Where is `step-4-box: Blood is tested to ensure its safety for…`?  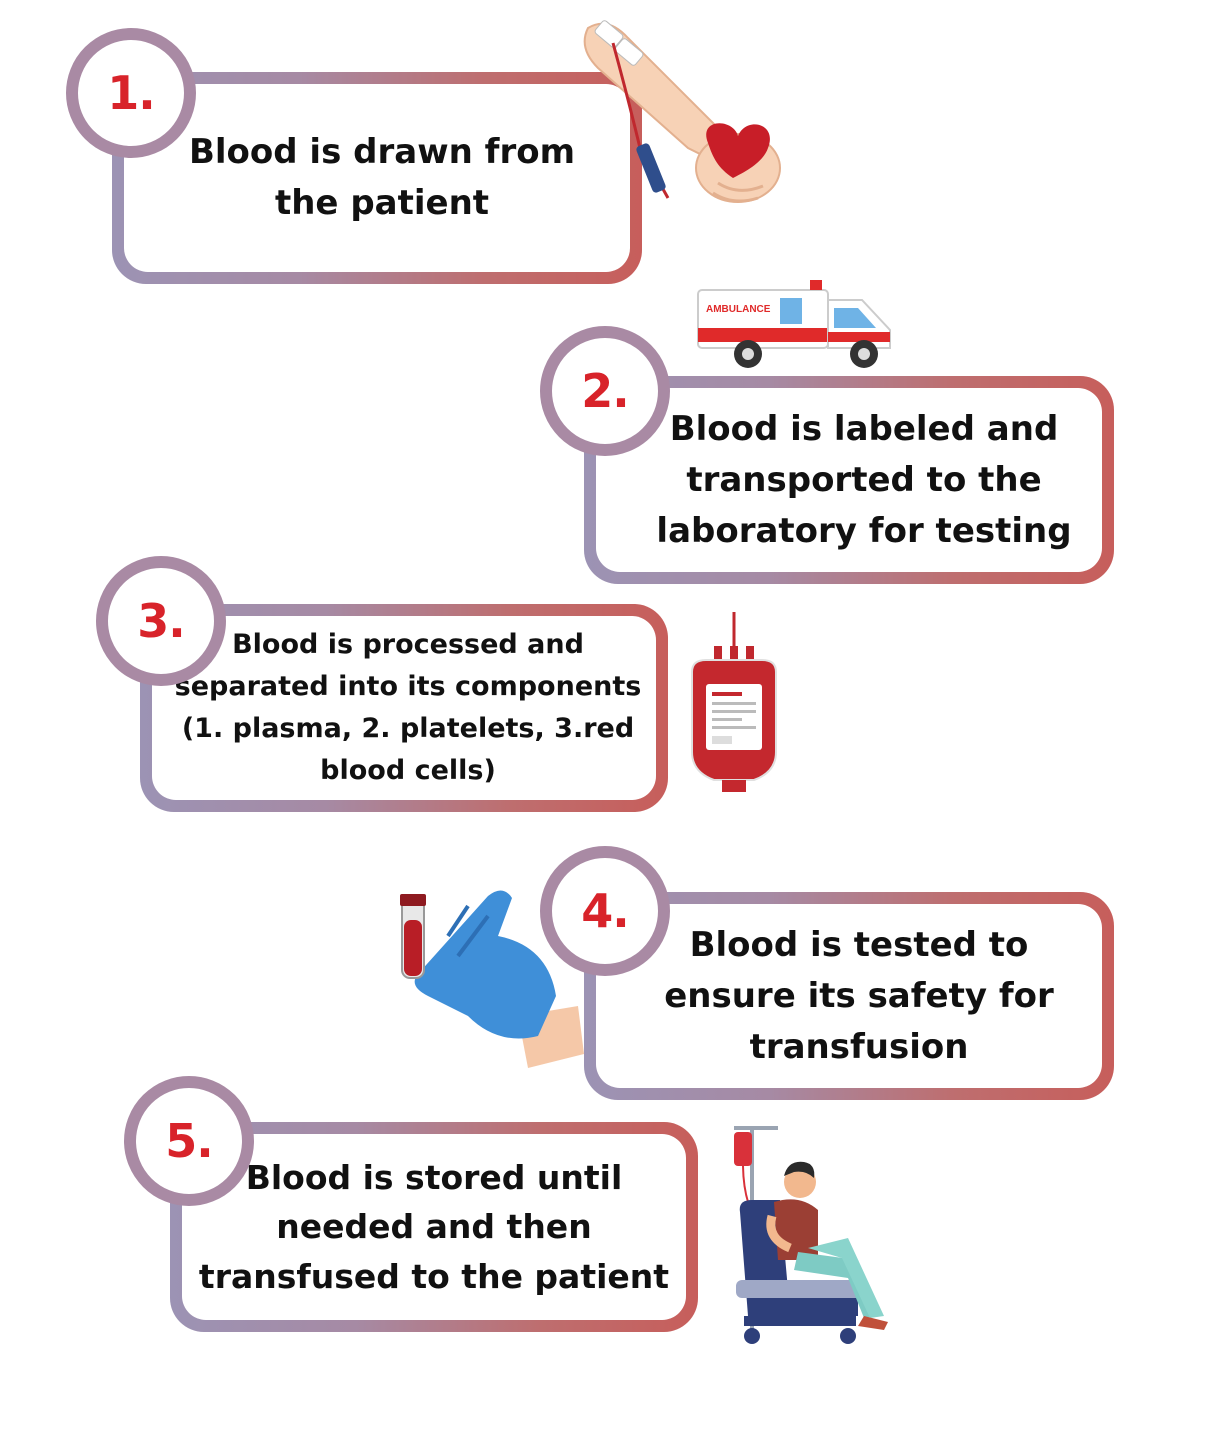
step-4-box: Blood is tested to ensure its safety for… is located at coordinates (849, 996).